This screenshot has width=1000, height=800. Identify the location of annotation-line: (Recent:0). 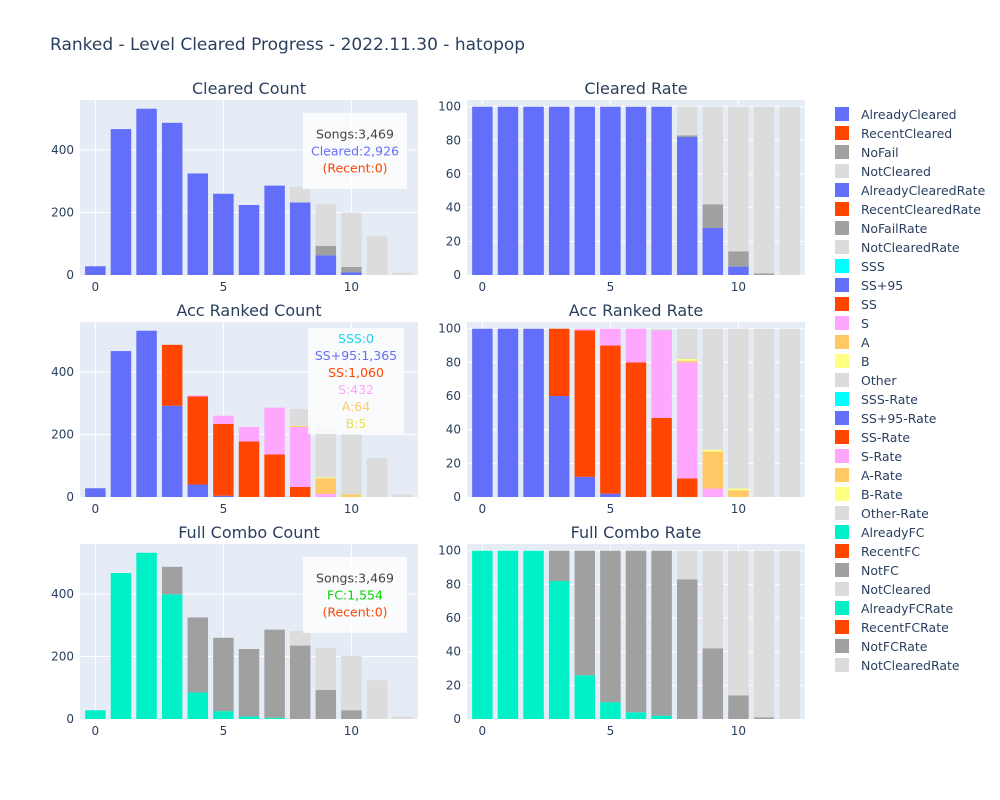
(354, 612).